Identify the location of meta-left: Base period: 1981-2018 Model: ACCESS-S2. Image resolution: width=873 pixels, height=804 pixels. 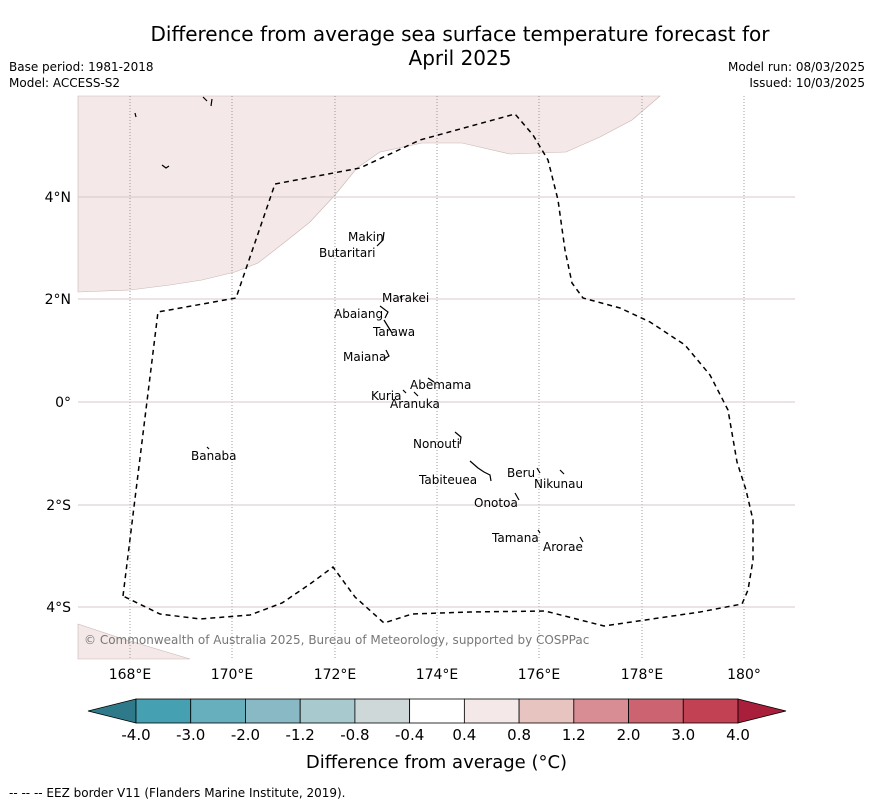
(81, 75).